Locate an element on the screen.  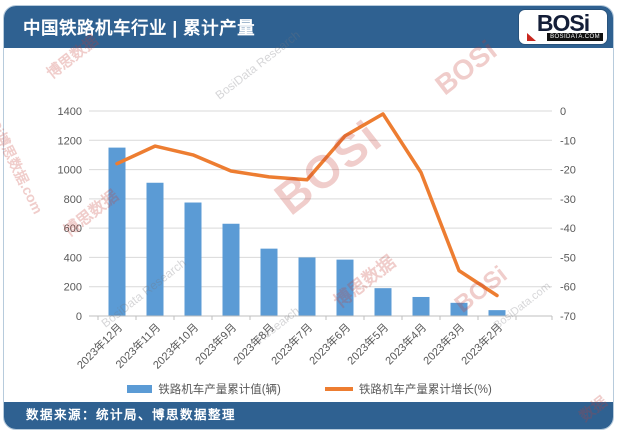
chart-legend: 铁路机车产量累计值(辆) 铁路机车产量累计增长(%) is located at coordinates (308, 389).